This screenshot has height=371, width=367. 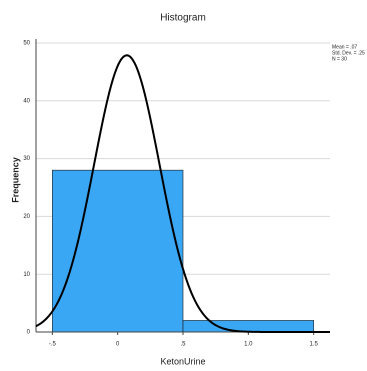 I want to click on y-tick-label: 50, so click(x=26, y=44).